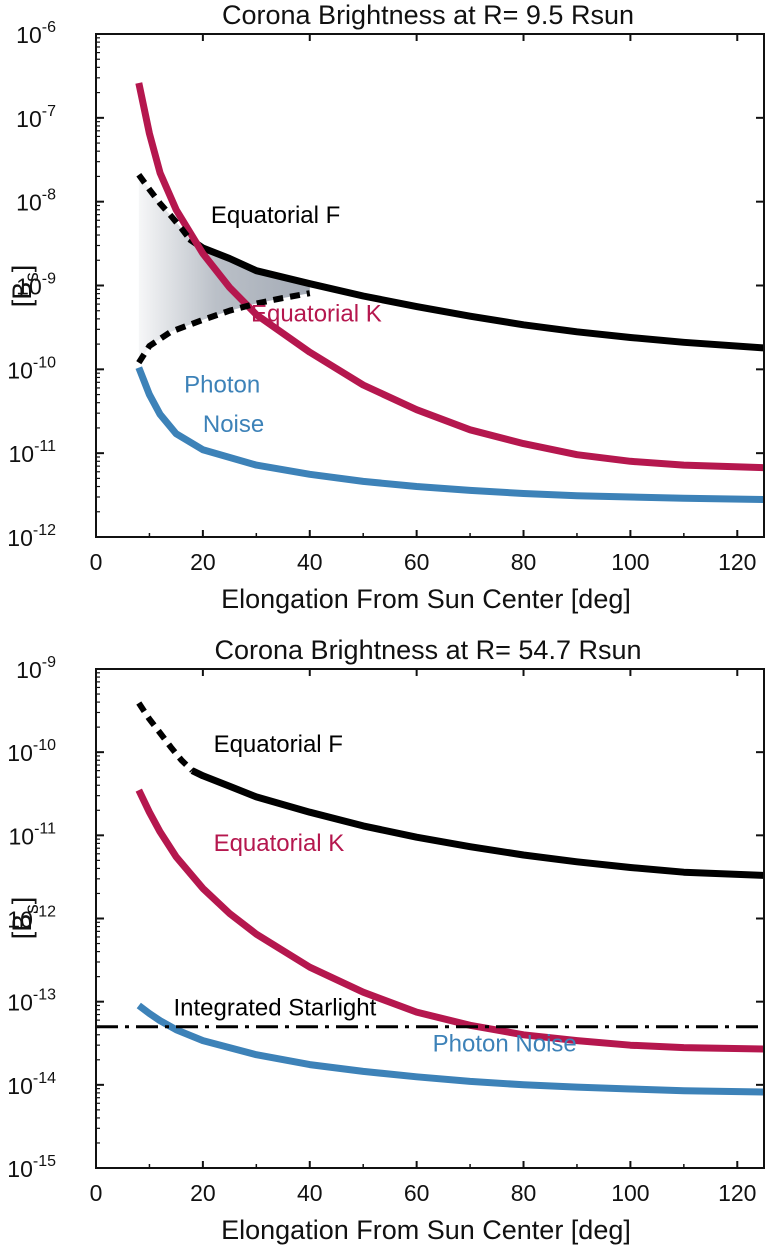  I want to click on y-tick-exponent: -15, so click(44, 1161).